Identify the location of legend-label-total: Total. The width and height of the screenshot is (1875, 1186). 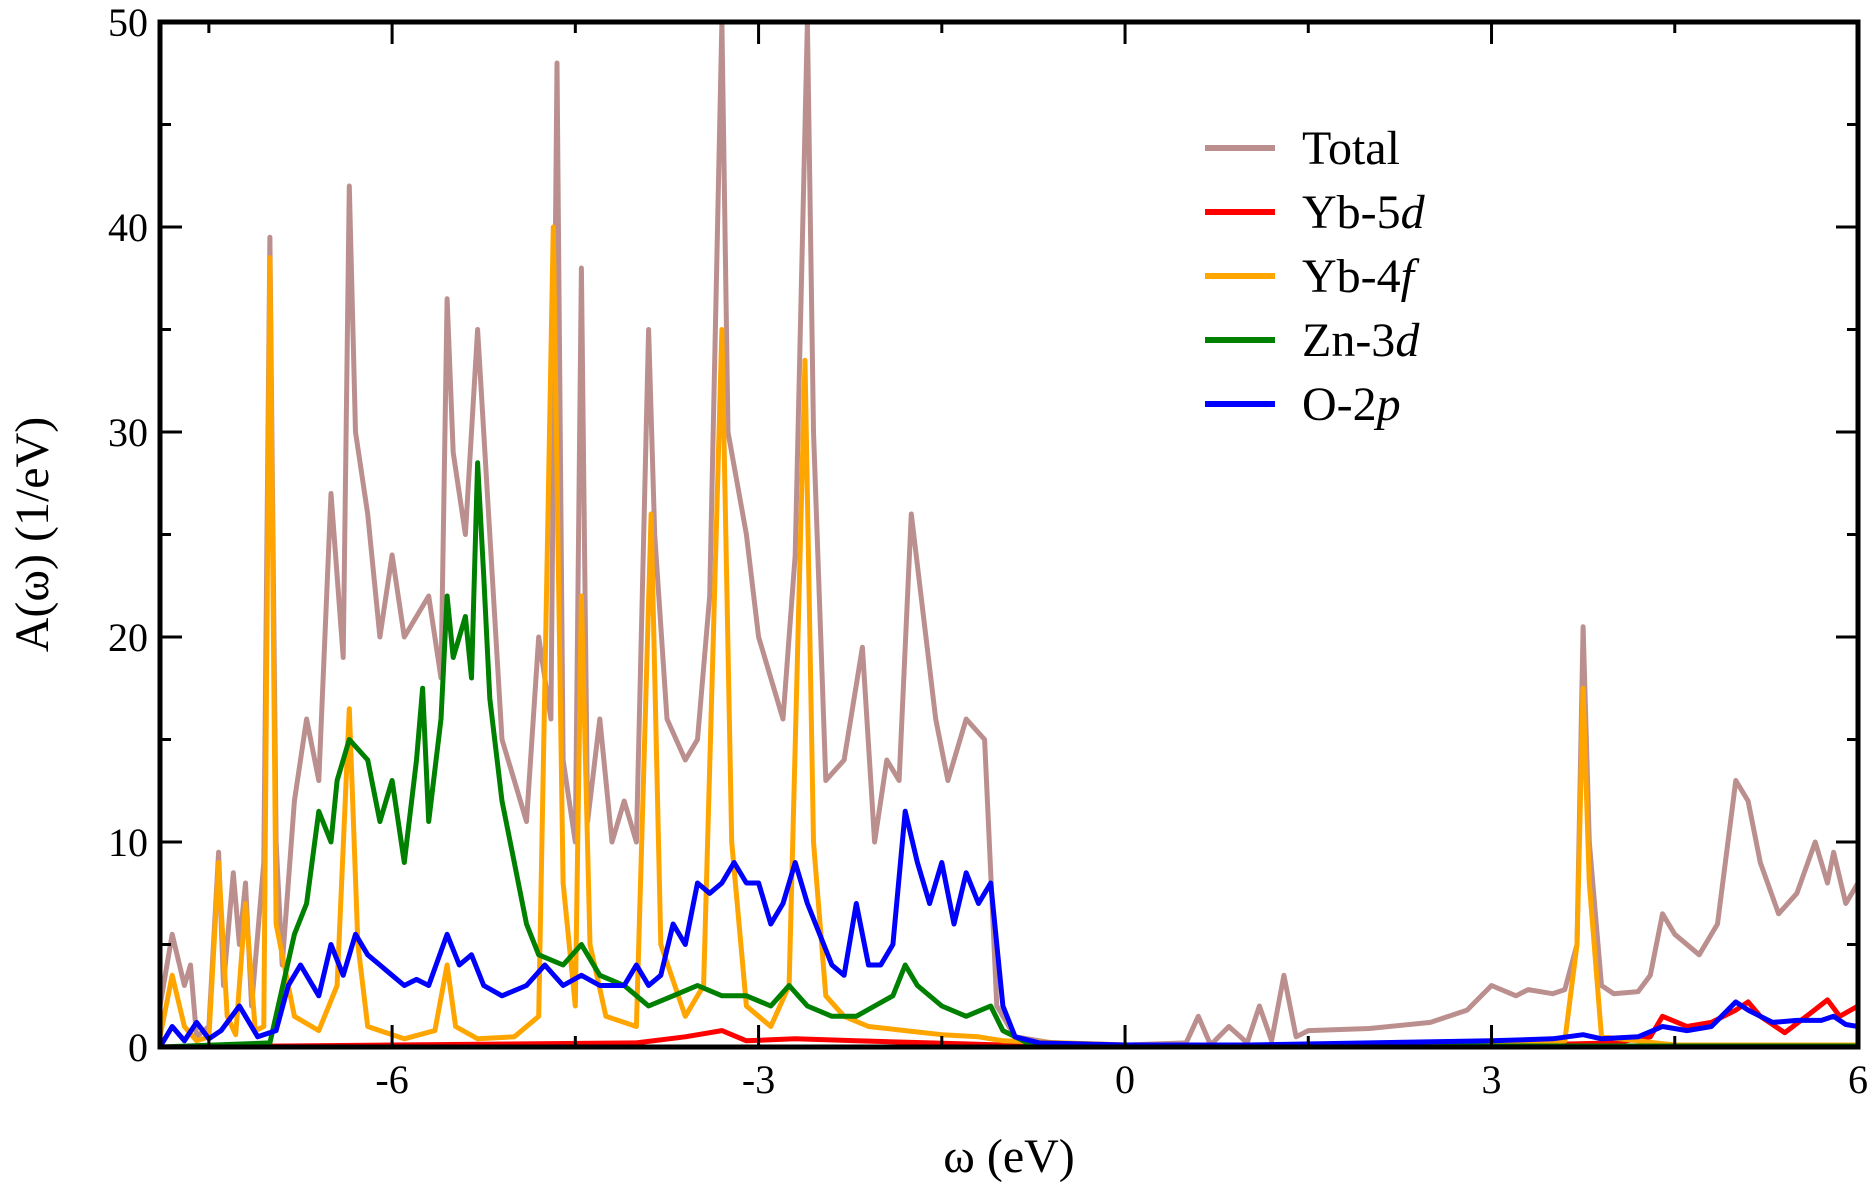
(1351, 148).